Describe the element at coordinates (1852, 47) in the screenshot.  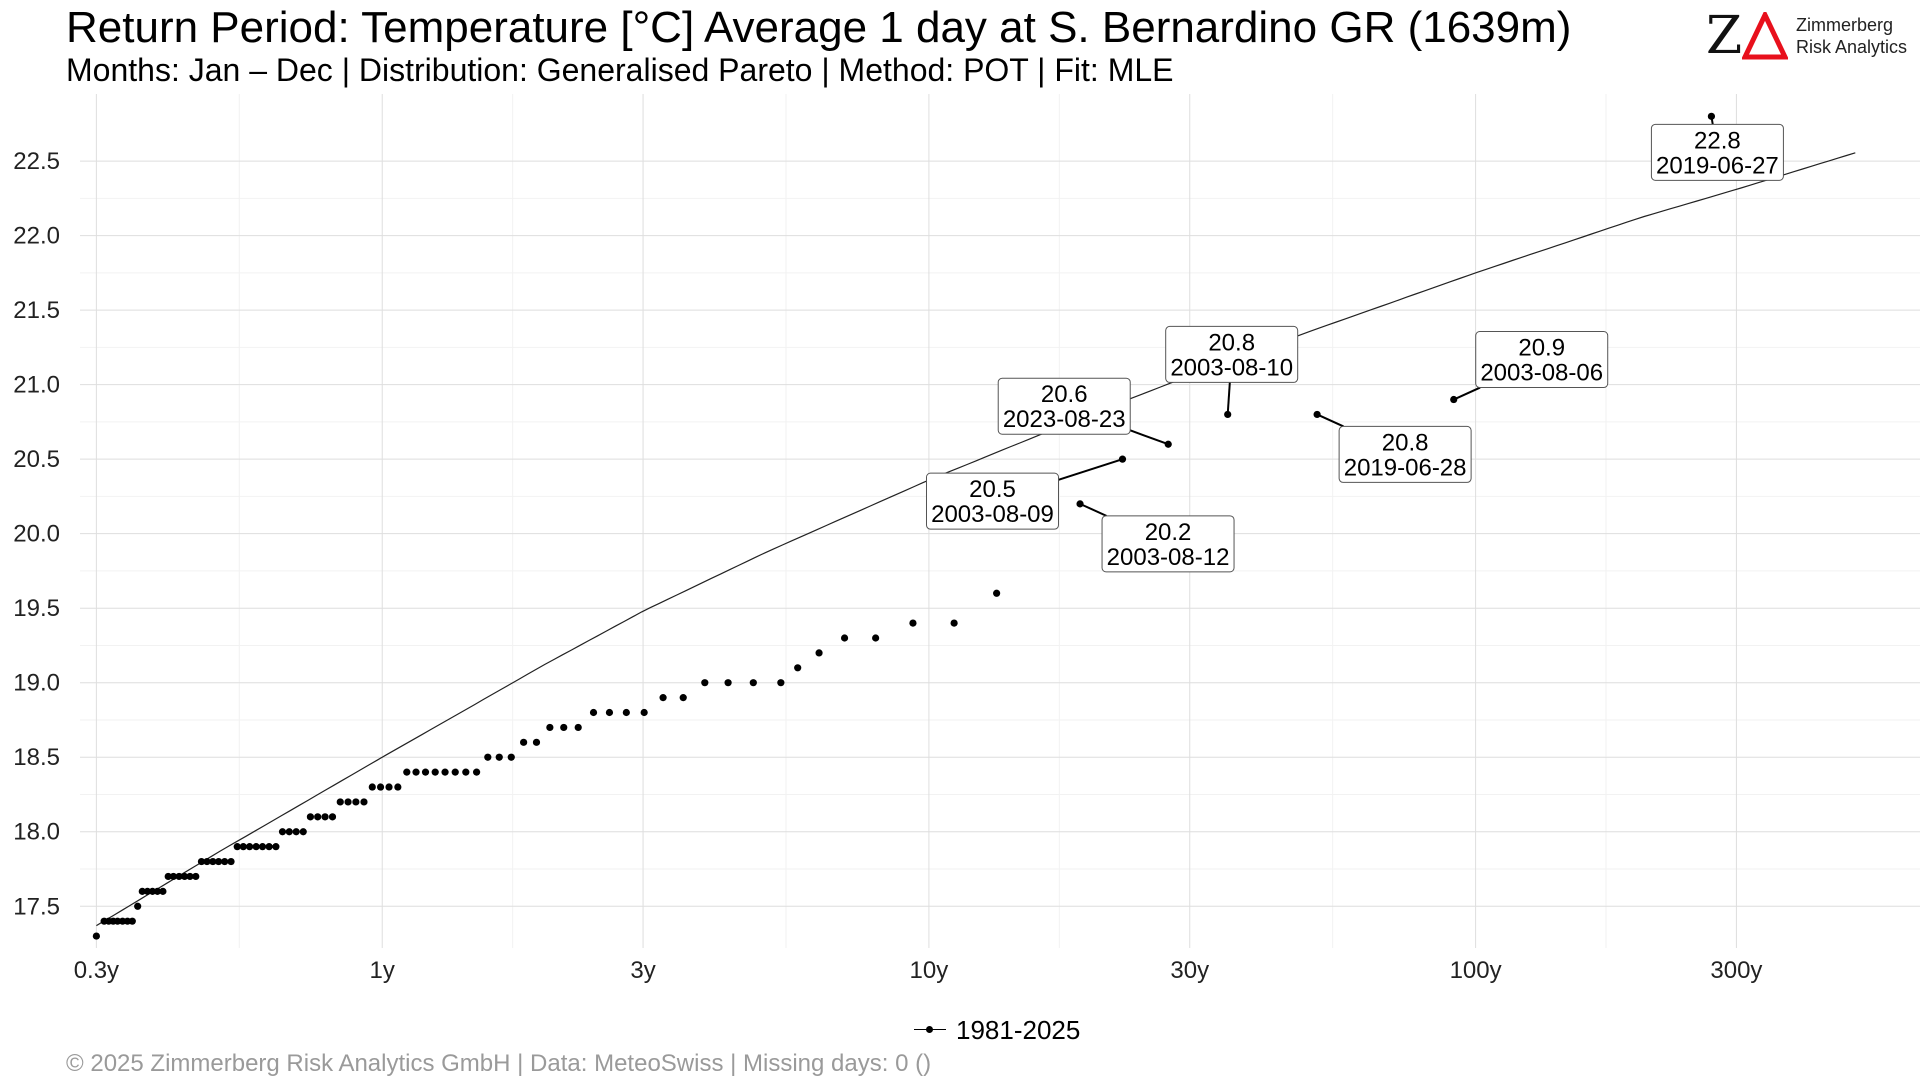
I see `logo-line-2: Risk Analytics` at that location.